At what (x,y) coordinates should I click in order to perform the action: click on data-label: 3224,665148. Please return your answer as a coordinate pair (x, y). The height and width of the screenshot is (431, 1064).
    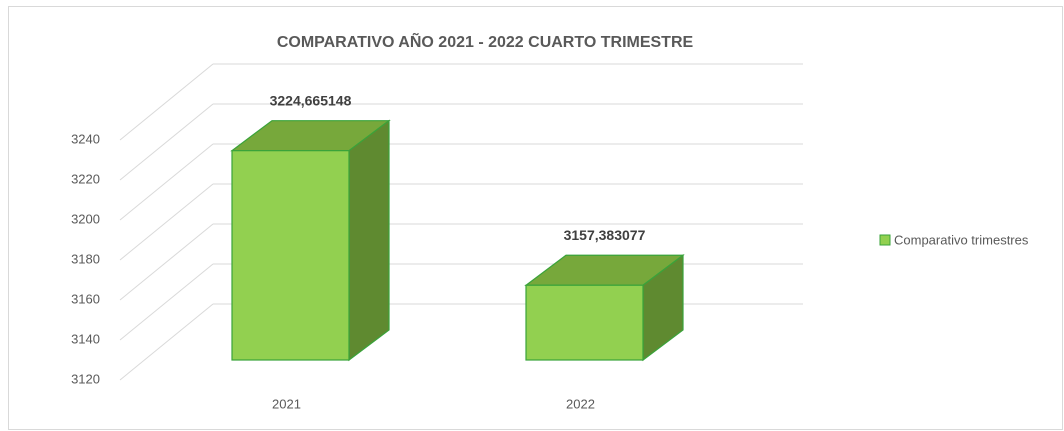
    Looking at the image, I should click on (311, 100).